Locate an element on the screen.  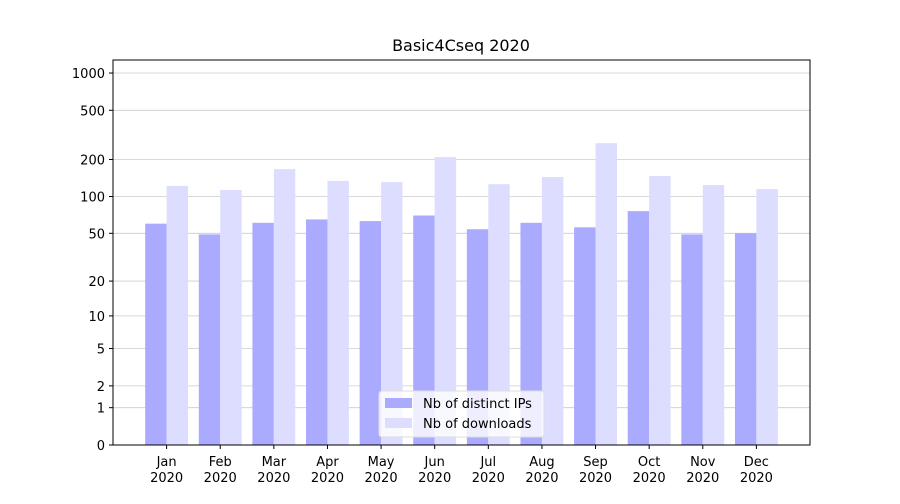
legend: Nb of distinct IPs Nb of downloads is located at coordinates (461, 414).